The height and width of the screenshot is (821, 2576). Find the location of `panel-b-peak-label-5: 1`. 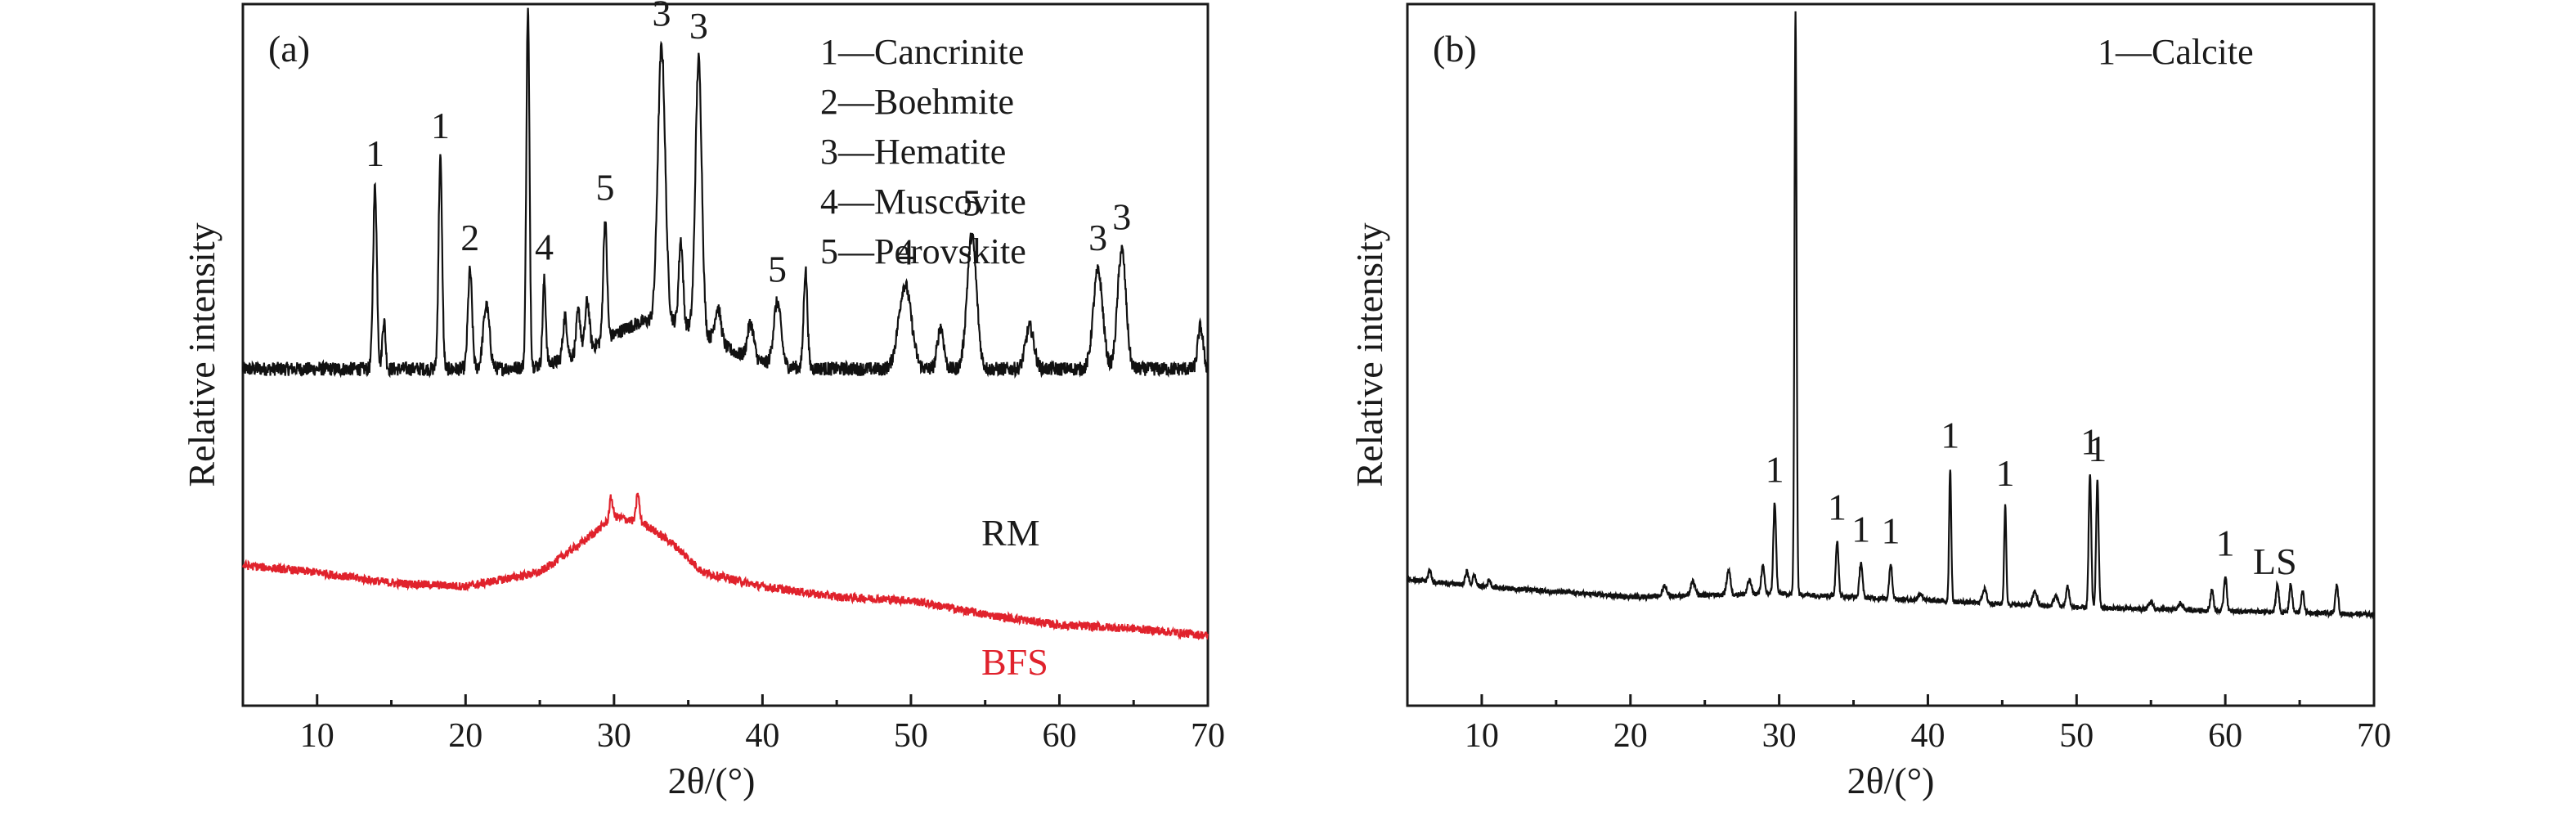

panel-b-peak-label-5: 1 is located at coordinates (1950, 435).